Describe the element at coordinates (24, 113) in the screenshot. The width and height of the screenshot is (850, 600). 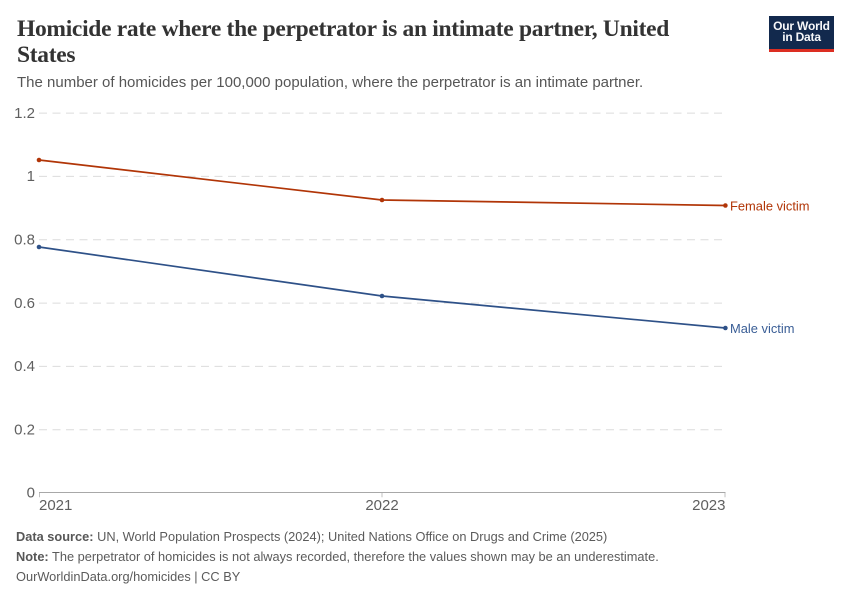
I see `svg-text: 1.2` at that location.